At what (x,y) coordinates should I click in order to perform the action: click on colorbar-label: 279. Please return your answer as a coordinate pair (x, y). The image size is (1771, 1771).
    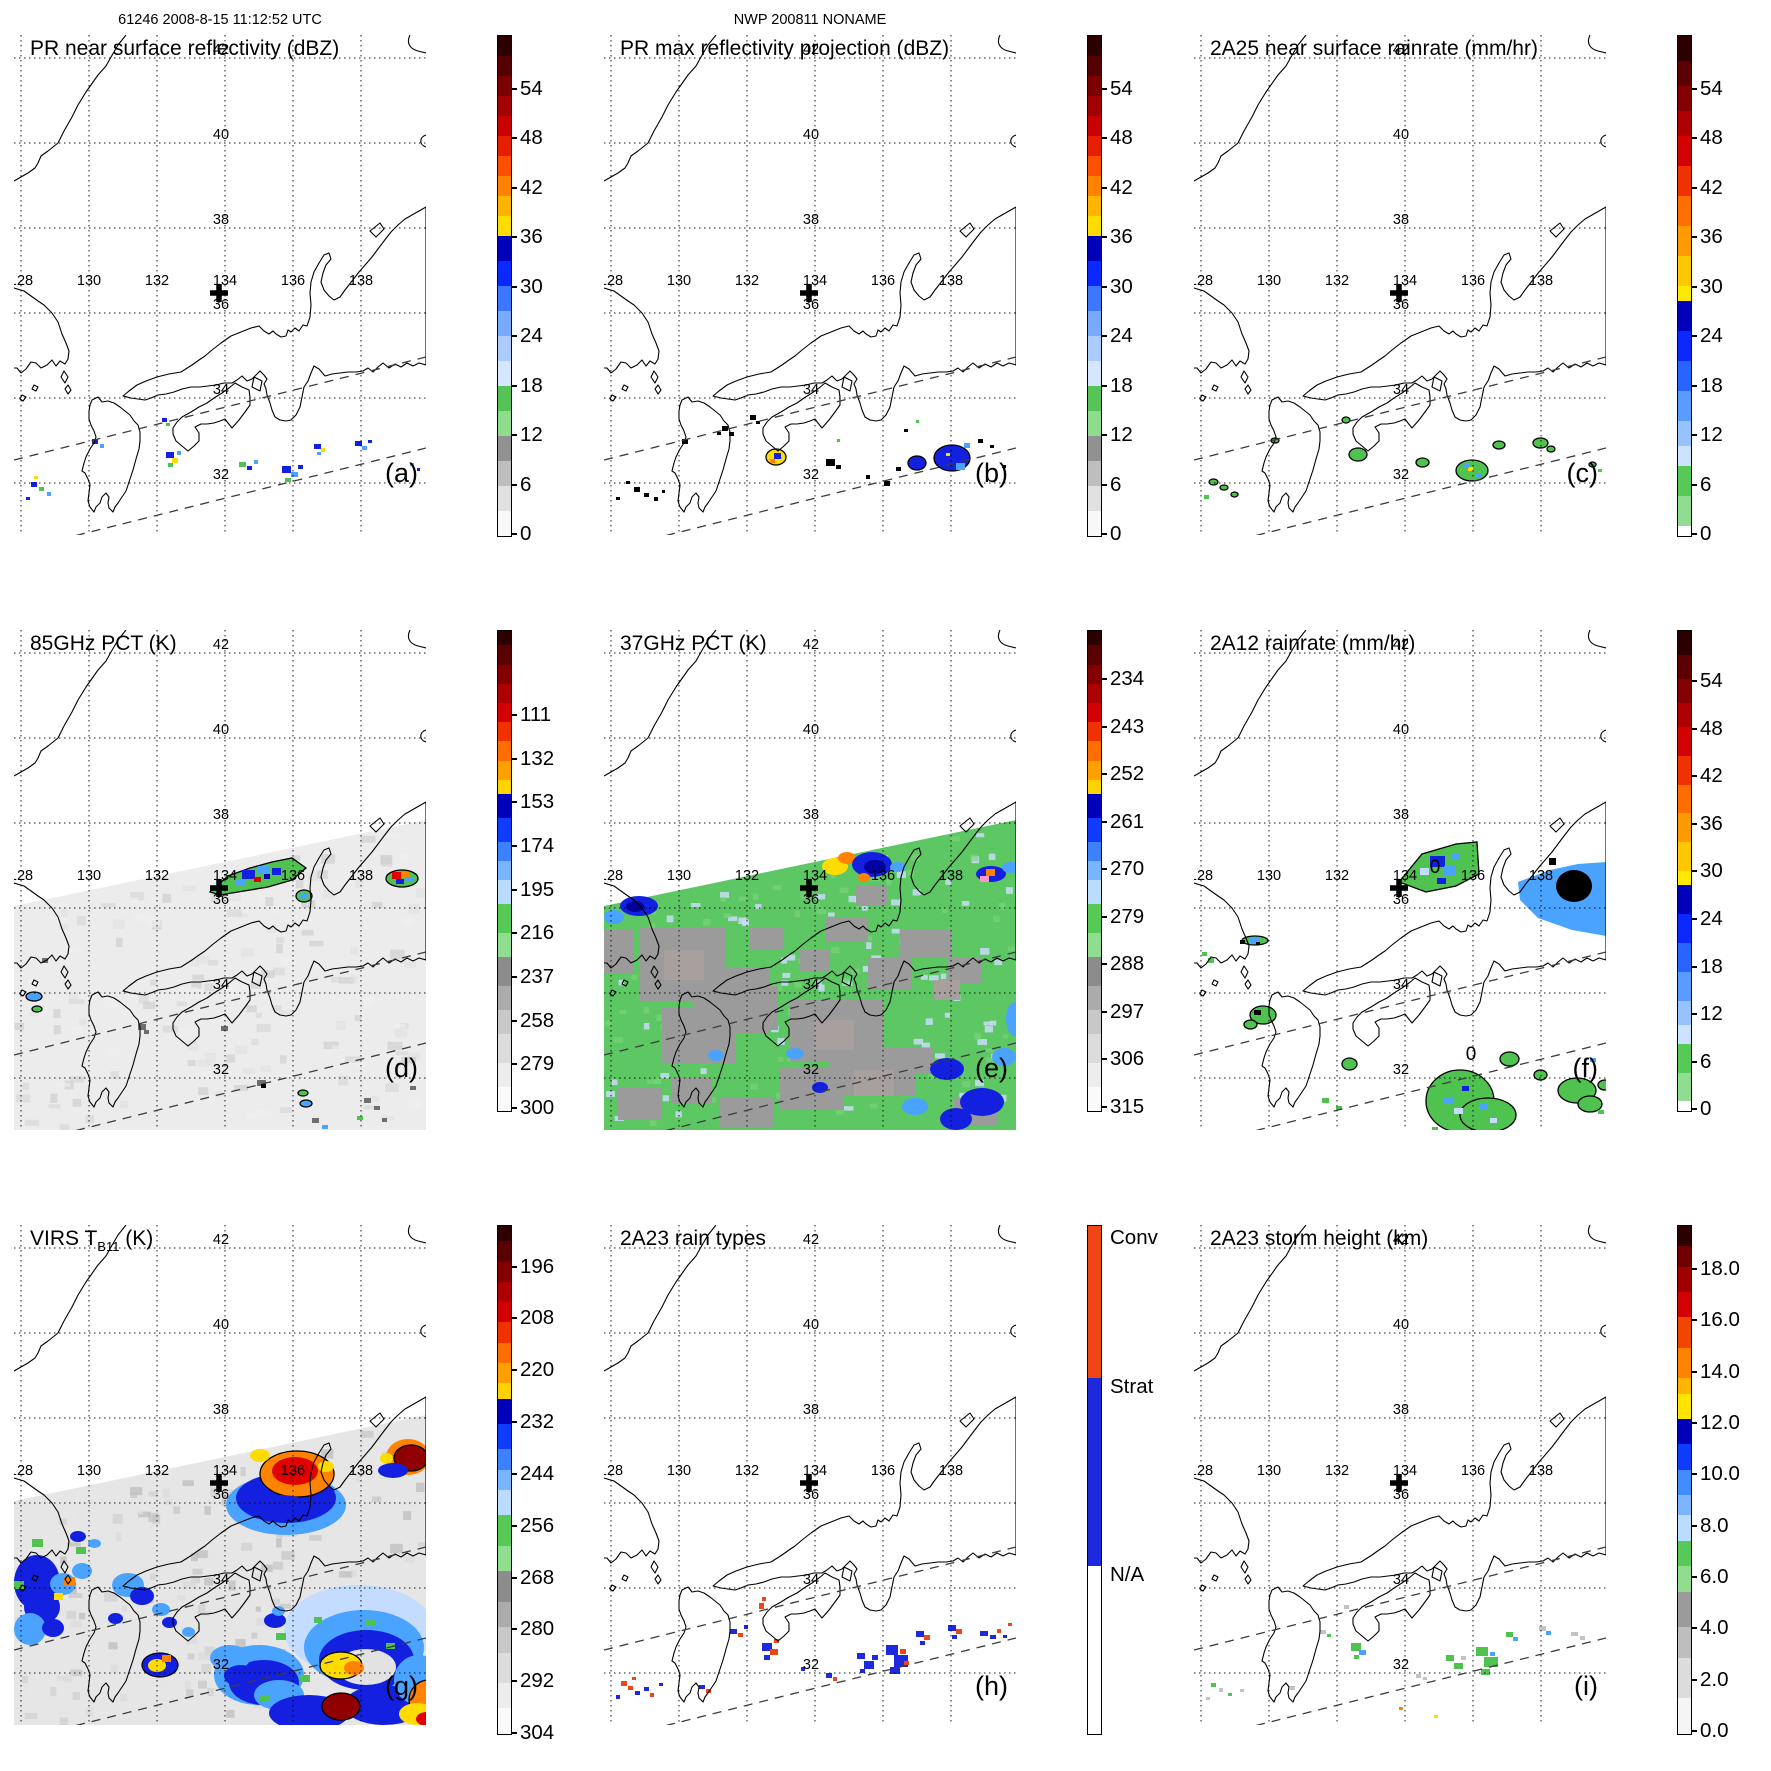
    Looking at the image, I should click on (537, 1064).